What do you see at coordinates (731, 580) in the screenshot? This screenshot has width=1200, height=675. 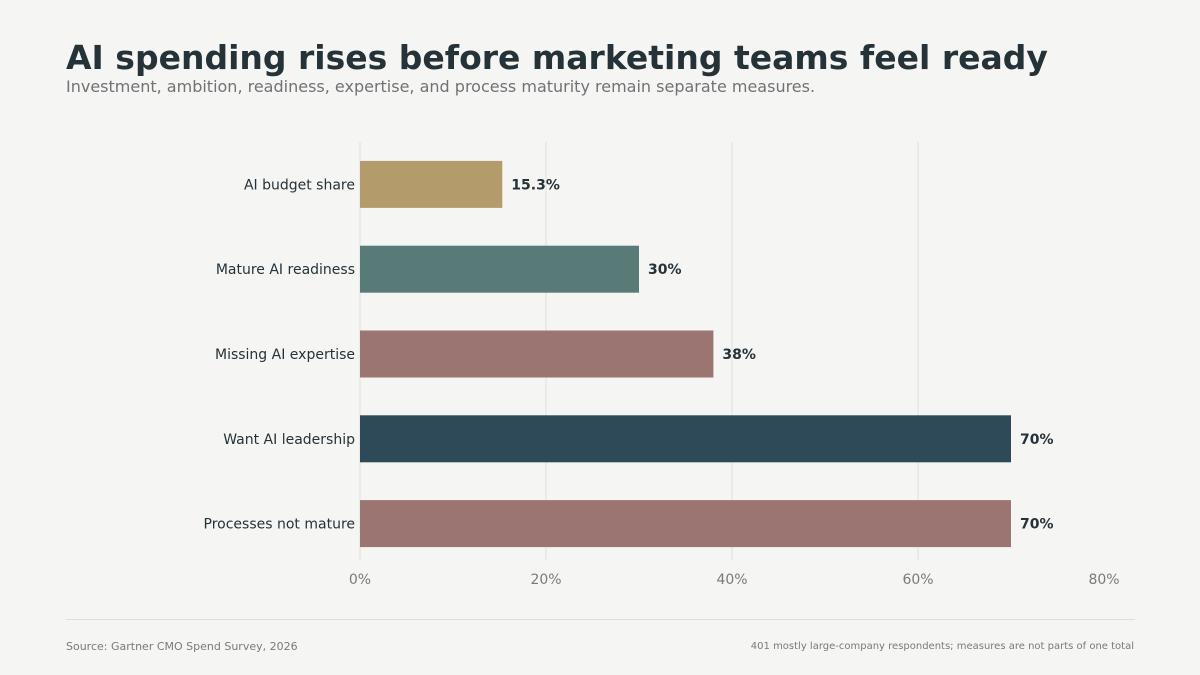 I see `x-tick-label: 40%` at bounding box center [731, 580].